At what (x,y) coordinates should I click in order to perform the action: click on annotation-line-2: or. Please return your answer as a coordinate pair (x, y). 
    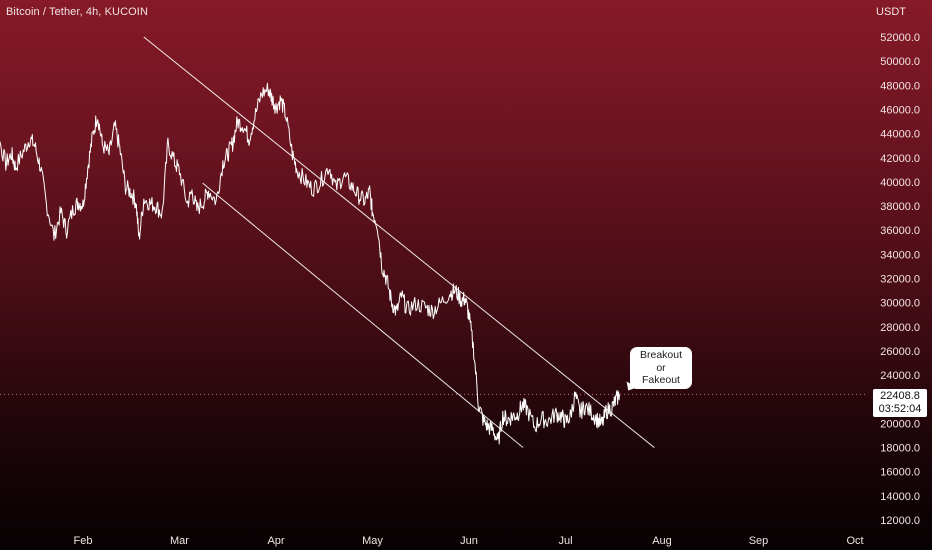
    Looking at the image, I should click on (661, 367).